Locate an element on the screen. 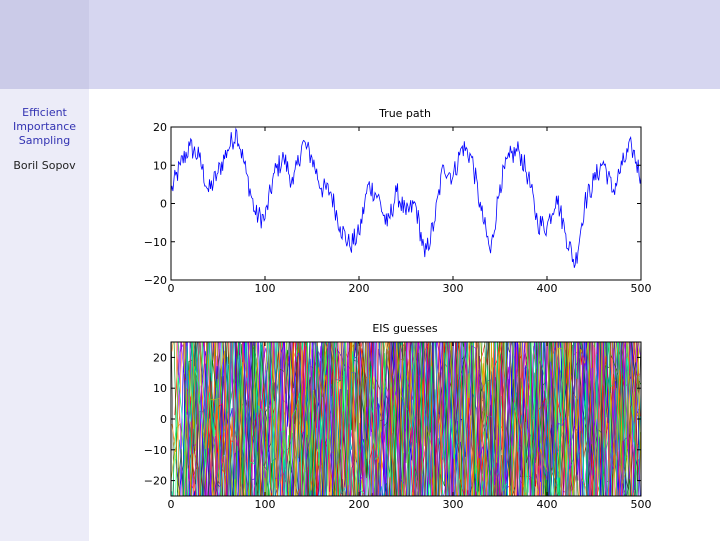 The height and width of the screenshot is (541, 720). sidebar is located at coordinates (44, 315).